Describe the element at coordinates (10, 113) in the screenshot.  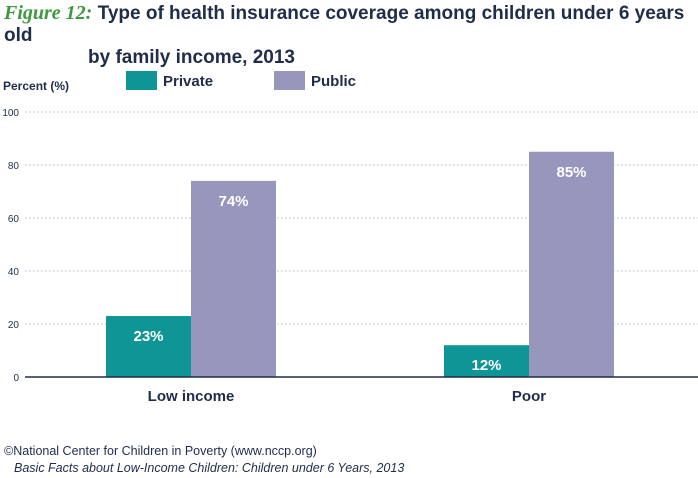
I see `y-tick-label: 100` at that location.